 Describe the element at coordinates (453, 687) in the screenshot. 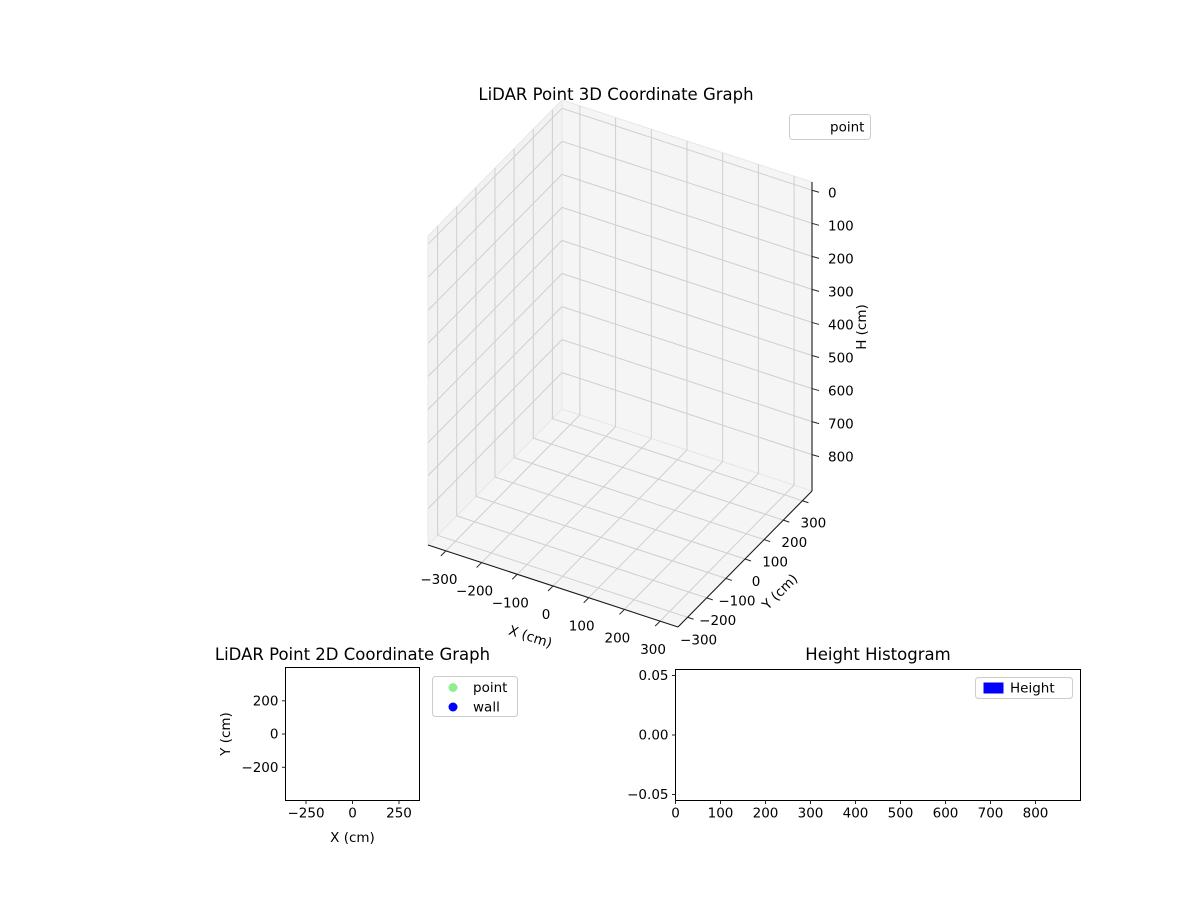

I see `legend-marker-point-icon` at that location.